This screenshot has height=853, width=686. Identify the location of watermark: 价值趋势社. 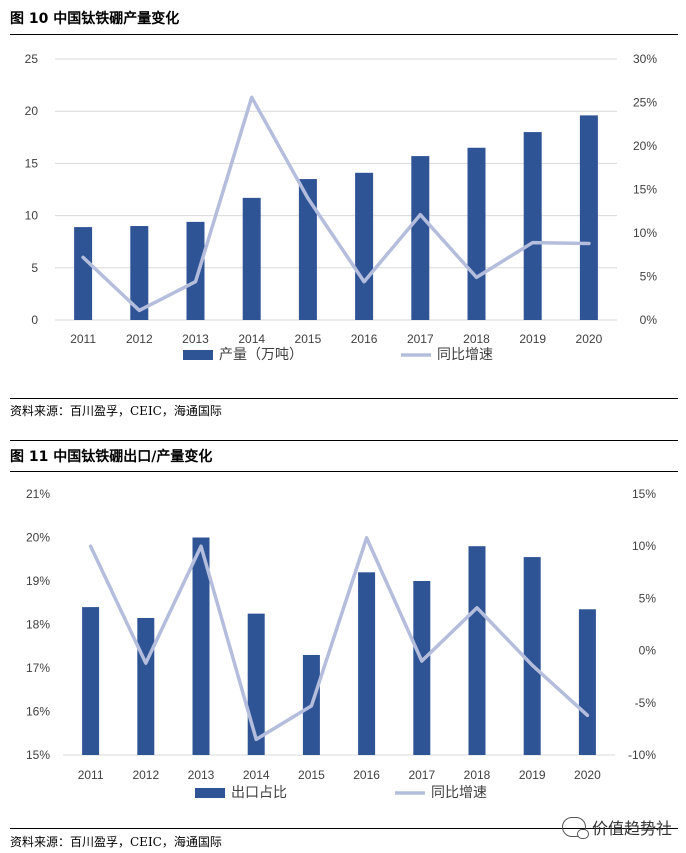
(616, 827).